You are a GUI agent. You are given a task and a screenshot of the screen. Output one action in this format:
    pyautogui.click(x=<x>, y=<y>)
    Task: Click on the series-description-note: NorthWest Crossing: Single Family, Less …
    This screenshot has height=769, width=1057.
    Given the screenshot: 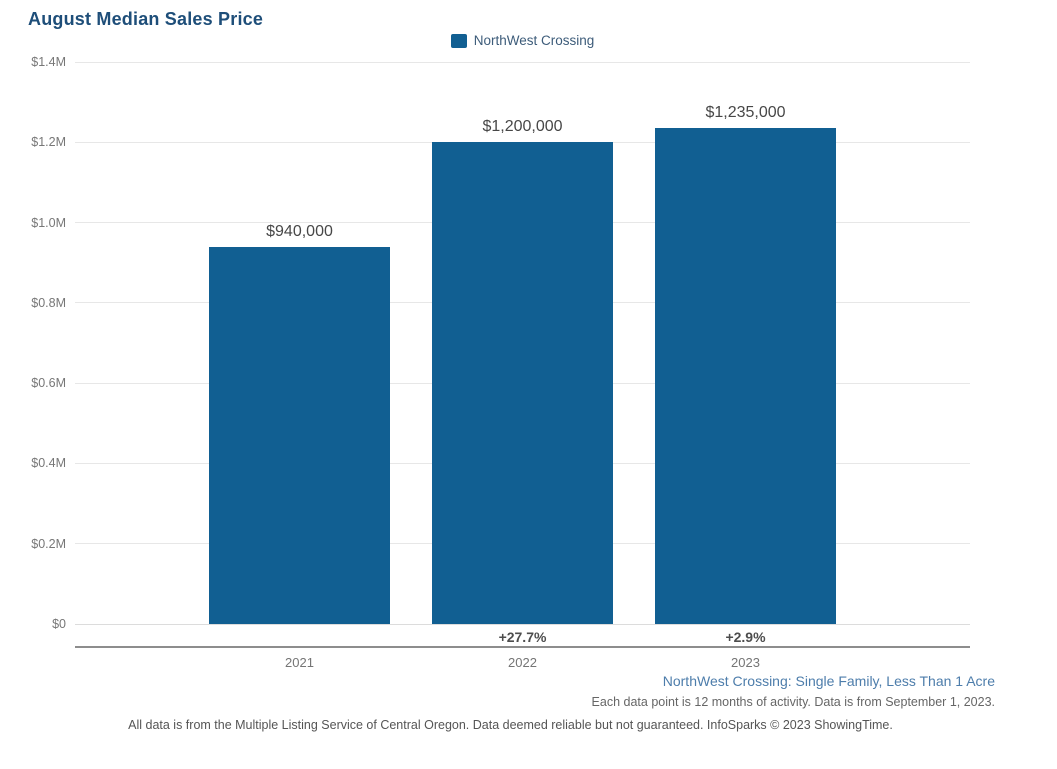 What is the action you would take?
    pyautogui.click(x=828, y=681)
    